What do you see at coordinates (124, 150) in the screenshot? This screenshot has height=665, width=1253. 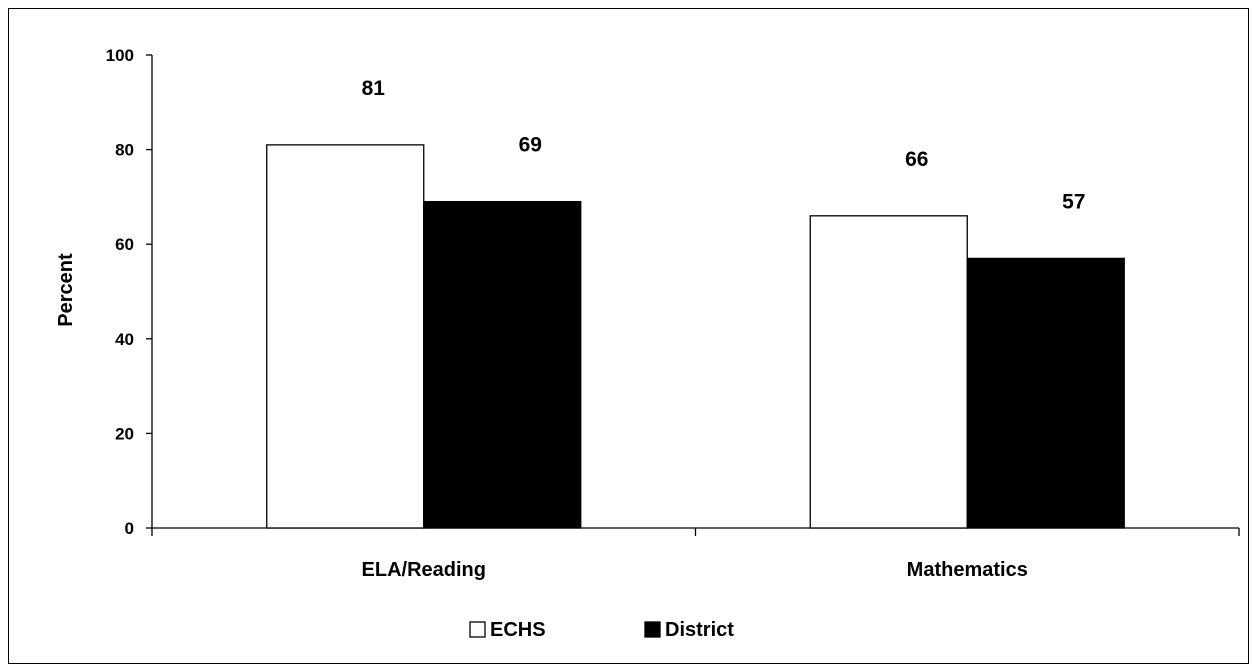 I see `y-tick-label: 80` at bounding box center [124, 150].